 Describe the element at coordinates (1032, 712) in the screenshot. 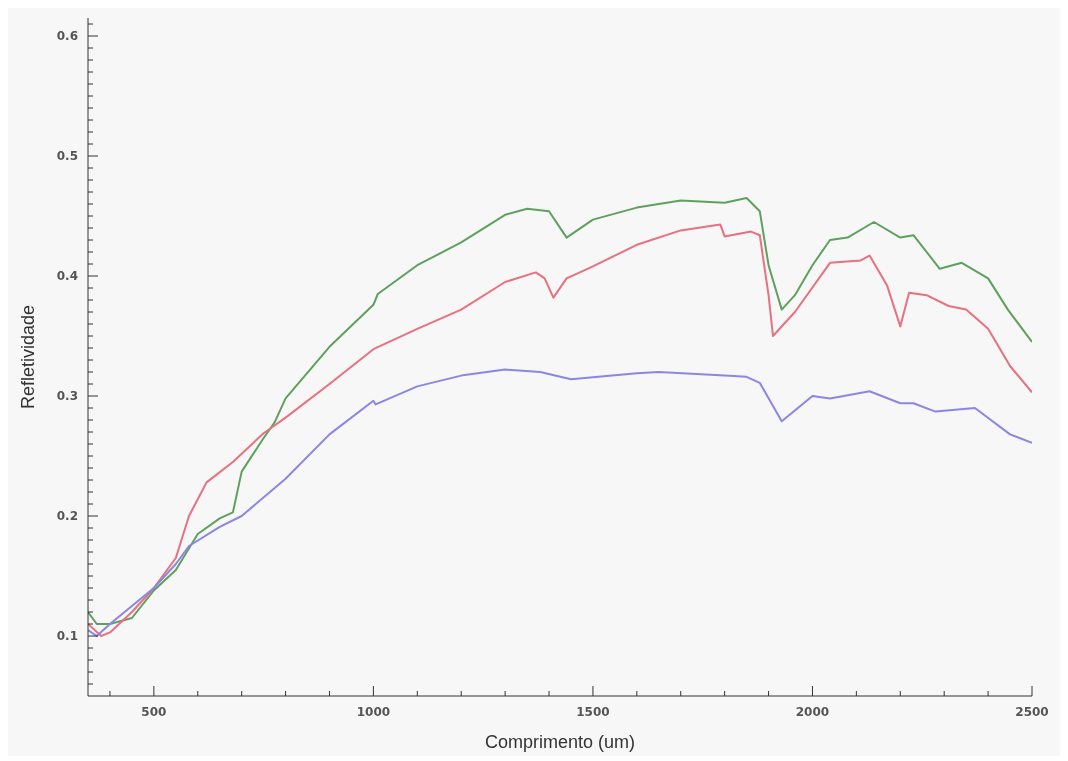

I see `x-tick-label: 2500` at that location.